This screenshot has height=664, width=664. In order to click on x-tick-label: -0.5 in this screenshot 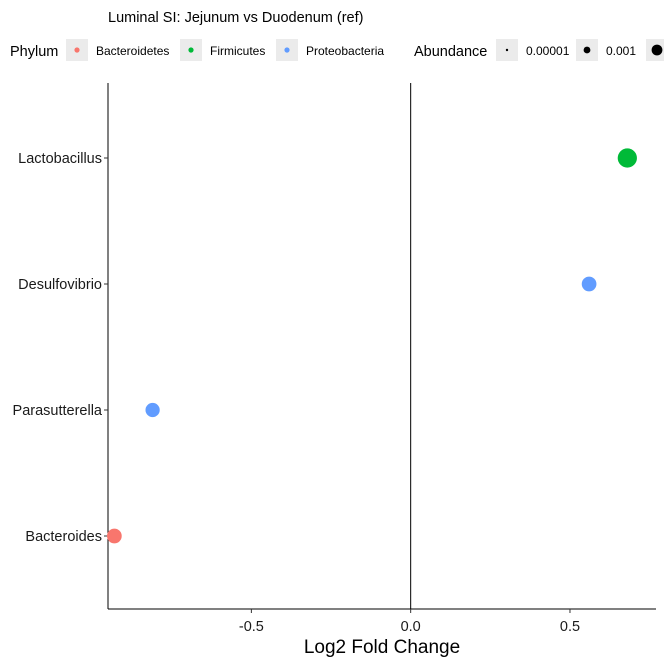, I will do `click(251, 627)`.